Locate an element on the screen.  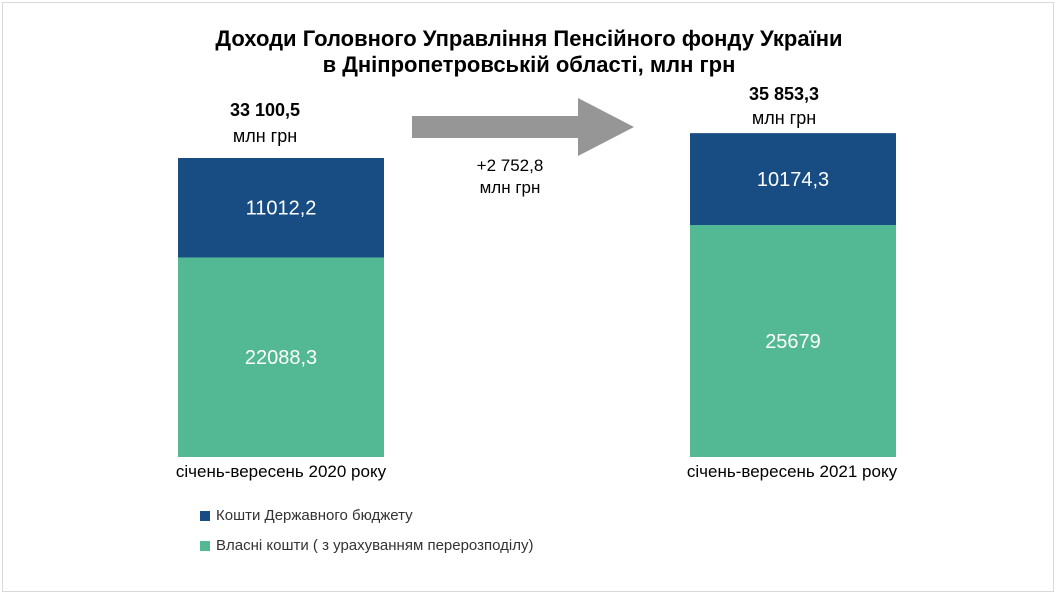
bar-own-funds-2020 is located at coordinates (281, 357).